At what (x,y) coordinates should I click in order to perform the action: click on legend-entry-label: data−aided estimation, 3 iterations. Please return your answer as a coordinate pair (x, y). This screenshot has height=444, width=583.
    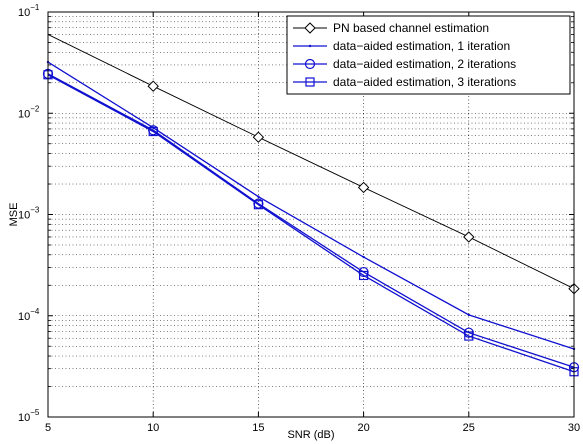
    Looking at the image, I should click on (424, 82).